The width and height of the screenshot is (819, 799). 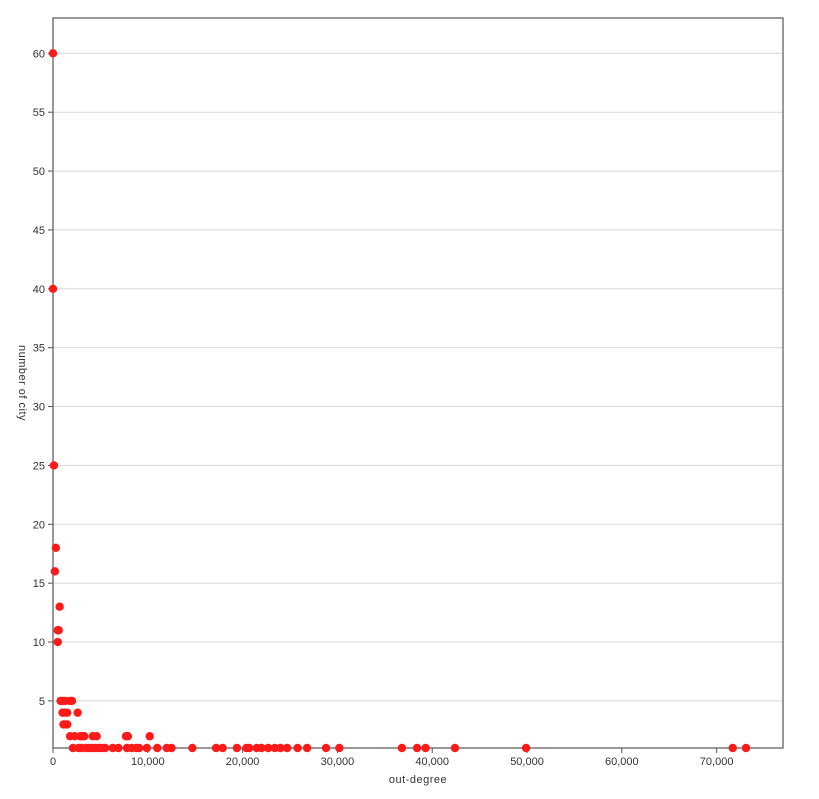 I want to click on x-tick-label: 60,000, so click(x=622, y=762).